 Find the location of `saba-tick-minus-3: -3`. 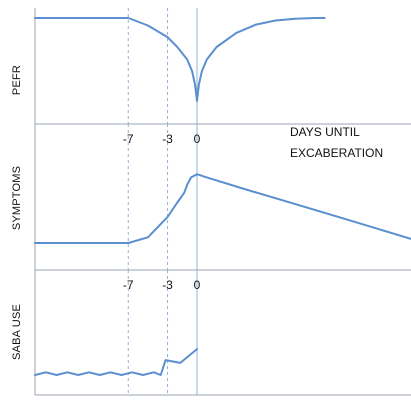

saba-tick-minus-3: -3 is located at coordinates (167, 285).